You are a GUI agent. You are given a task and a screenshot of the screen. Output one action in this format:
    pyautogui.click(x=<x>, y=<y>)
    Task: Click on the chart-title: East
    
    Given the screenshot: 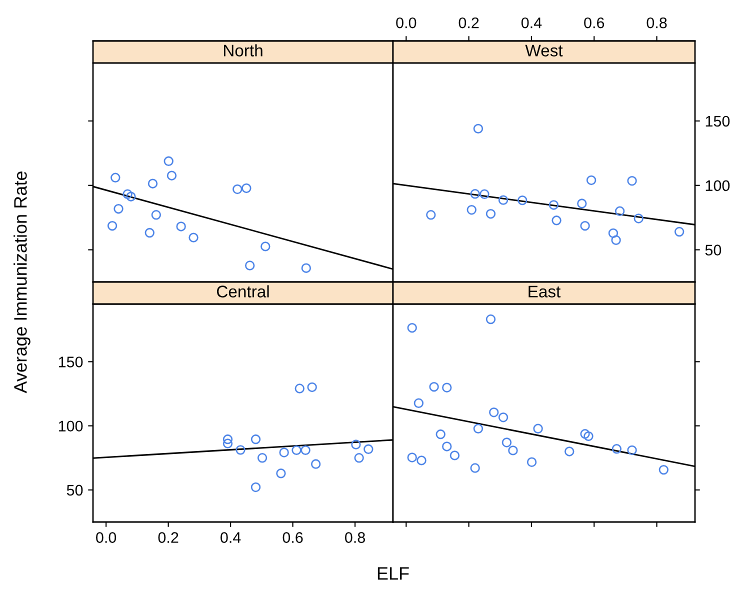 What is the action you would take?
    pyautogui.click(x=544, y=292)
    